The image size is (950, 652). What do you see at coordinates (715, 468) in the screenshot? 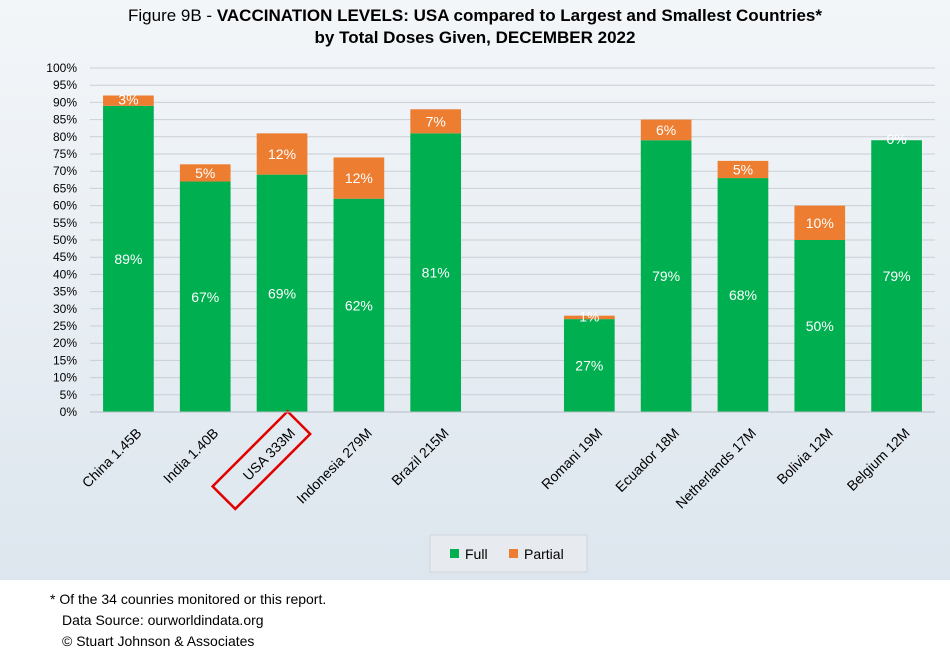
I see `x-tick-label: Netherlands 17M` at bounding box center [715, 468].